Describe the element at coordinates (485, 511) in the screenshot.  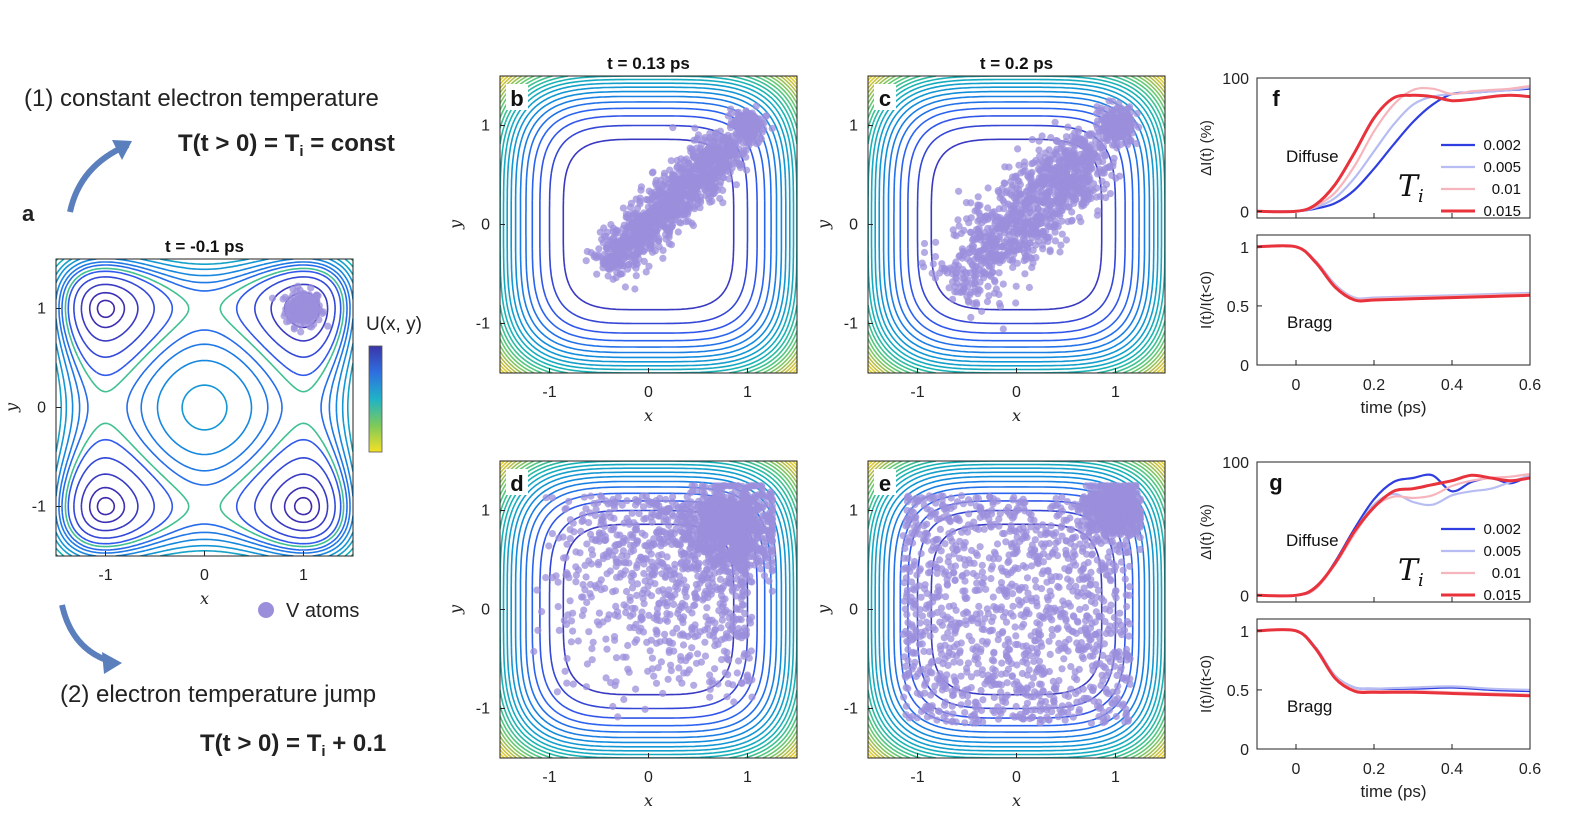
I see `y-tick-label: 1` at that location.